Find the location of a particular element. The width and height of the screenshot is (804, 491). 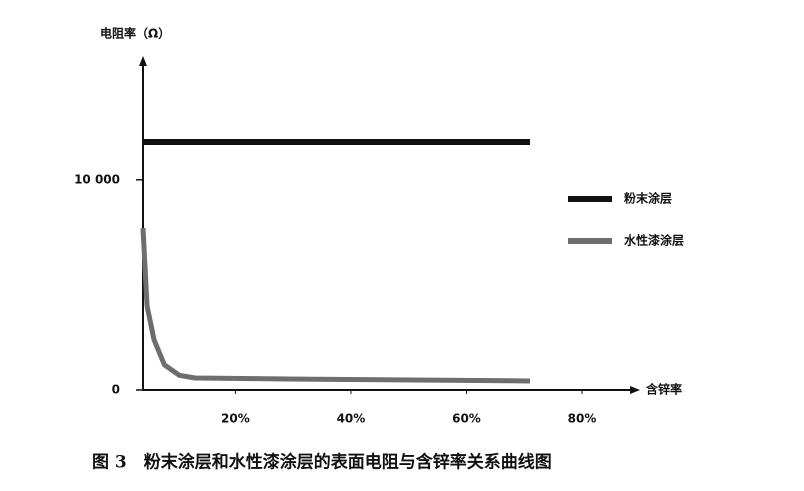

x-arrow is located at coordinates (635, 390).